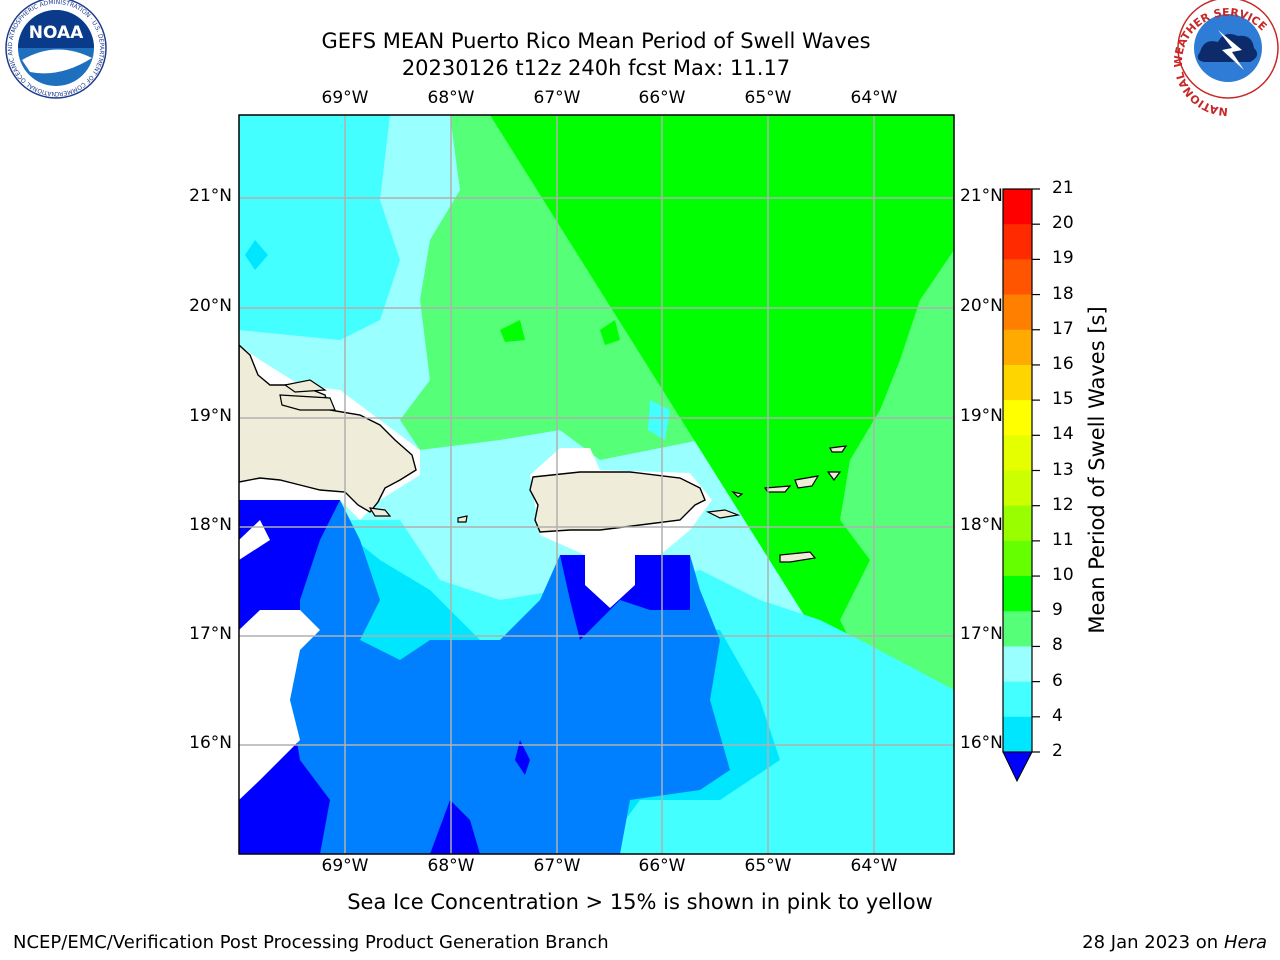  Describe the element at coordinates (1063, 328) in the screenshot. I see `colorbar-tick-label: 17` at that location.